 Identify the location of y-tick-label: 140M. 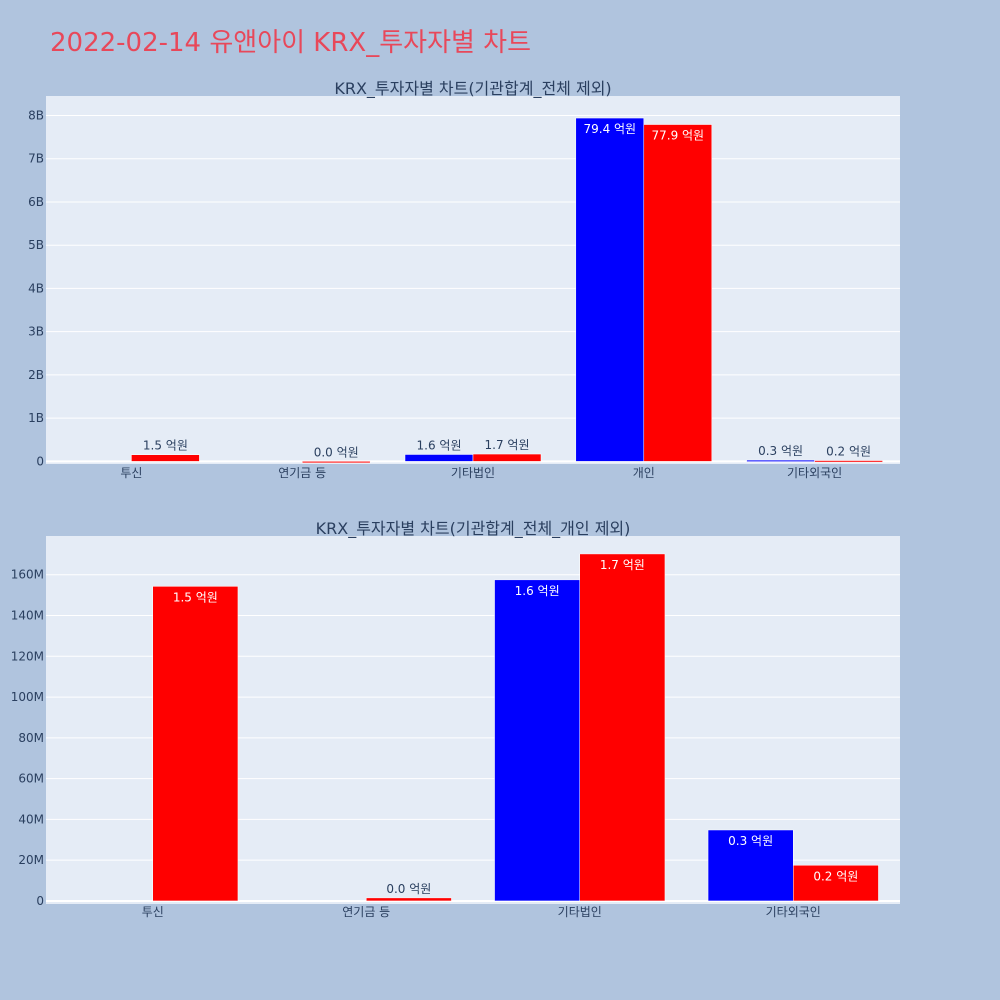
(27, 616).